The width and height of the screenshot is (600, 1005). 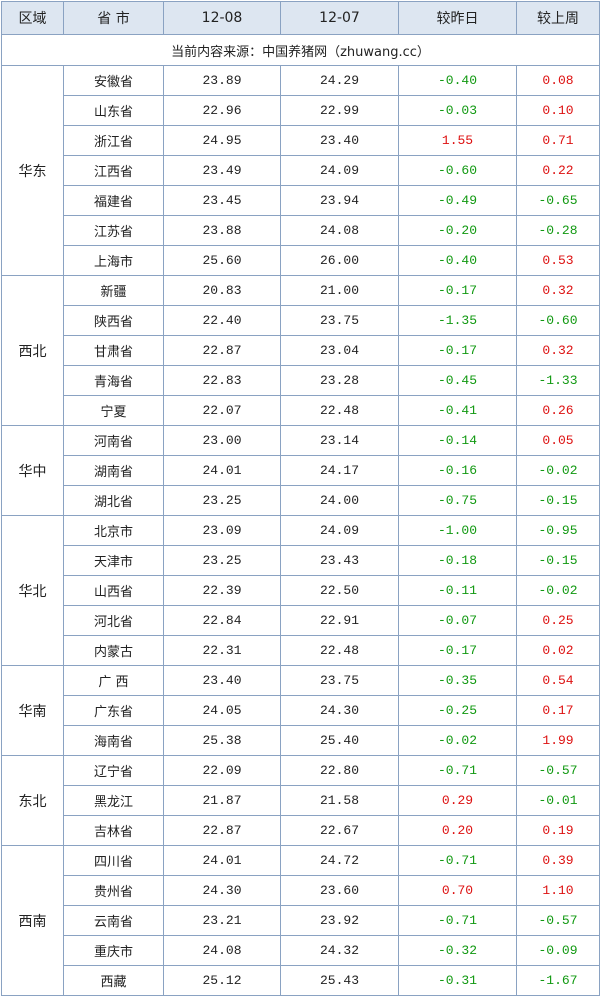 I want to click on province: 上海市, so click(x=113, y=260).